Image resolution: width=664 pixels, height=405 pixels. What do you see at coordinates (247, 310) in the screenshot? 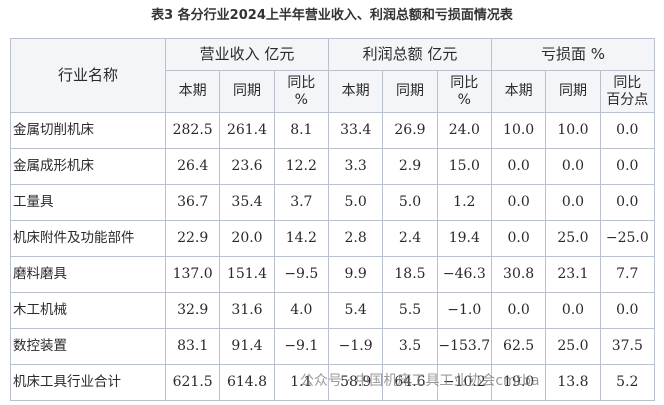
I see `table-cell: 31.6` at bounding box center [247, 310].